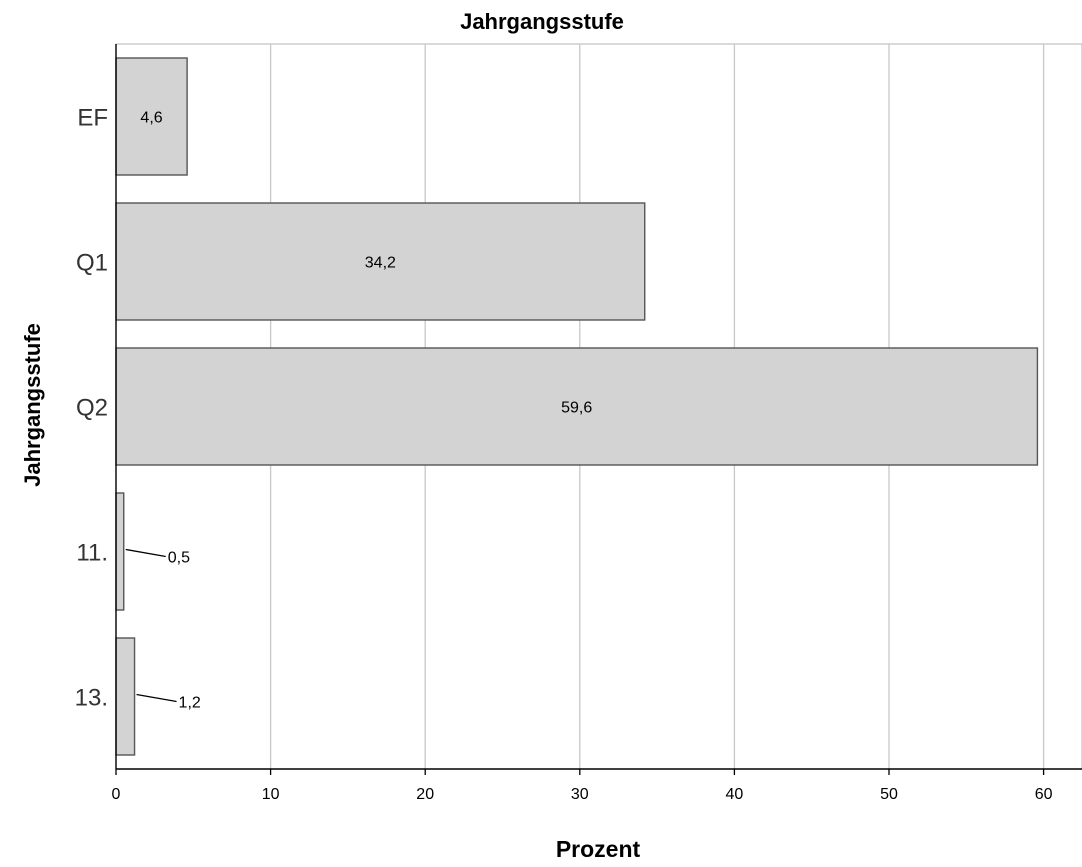 The image size is (1082, 867). What do you see at coordinates (179, 558) in the screenshot?
I see `data-label: 0,5` at bounding box center [179, 558].